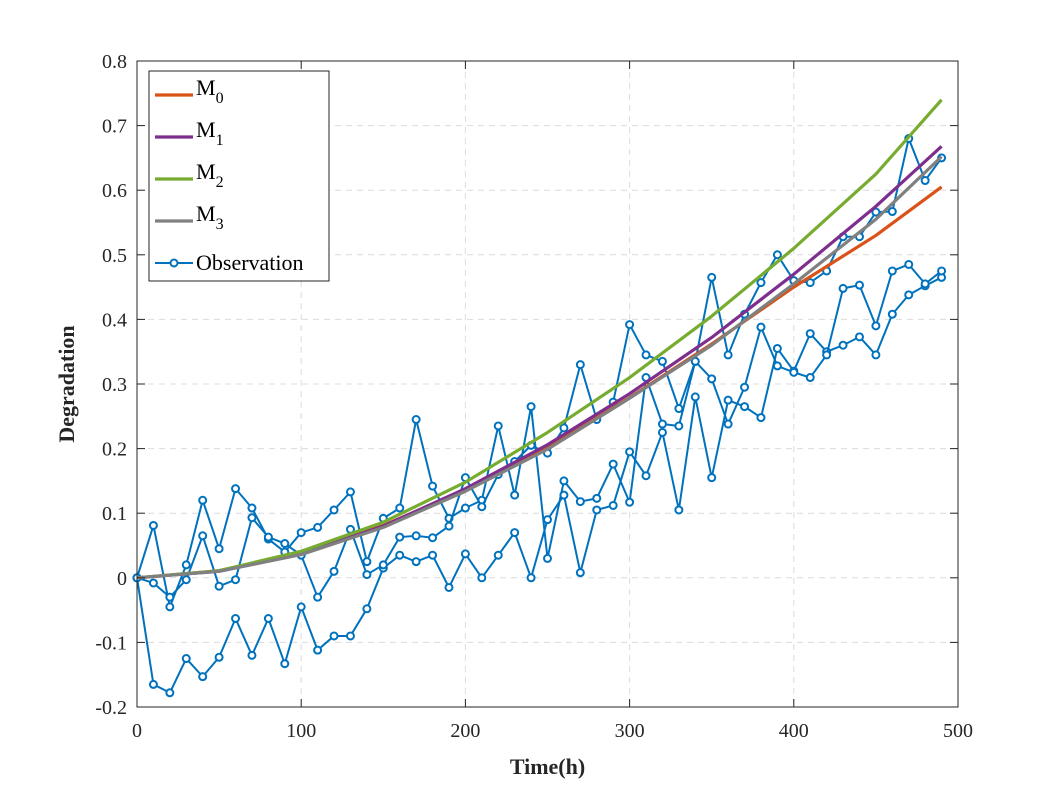 The image size is (1058, 799). I want to click on y-tick-label: 0.3, so click(114, 385).